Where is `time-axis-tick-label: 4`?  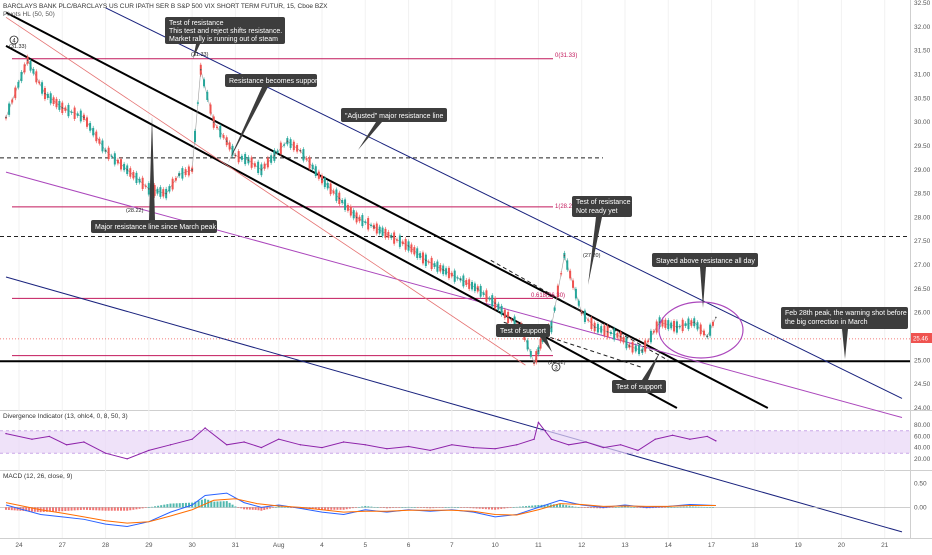 time-axis-tick-label: 4 is located at coordinates (322, 545).